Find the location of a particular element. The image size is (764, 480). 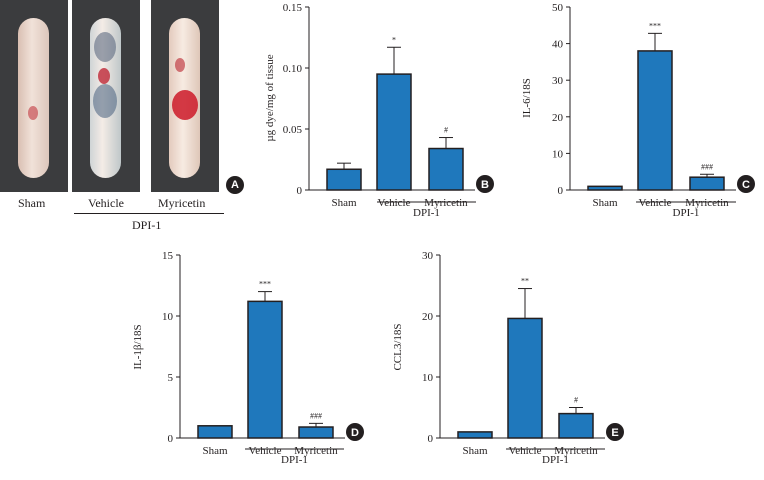

panel-label-b: B is located at coordinates (485, 185).